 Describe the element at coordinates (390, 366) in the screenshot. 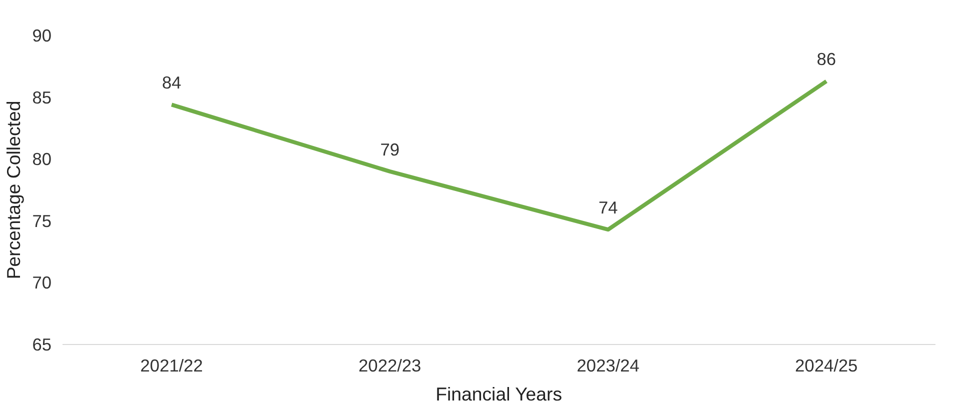

I see `x-tick-label: 2022/23` at that location.